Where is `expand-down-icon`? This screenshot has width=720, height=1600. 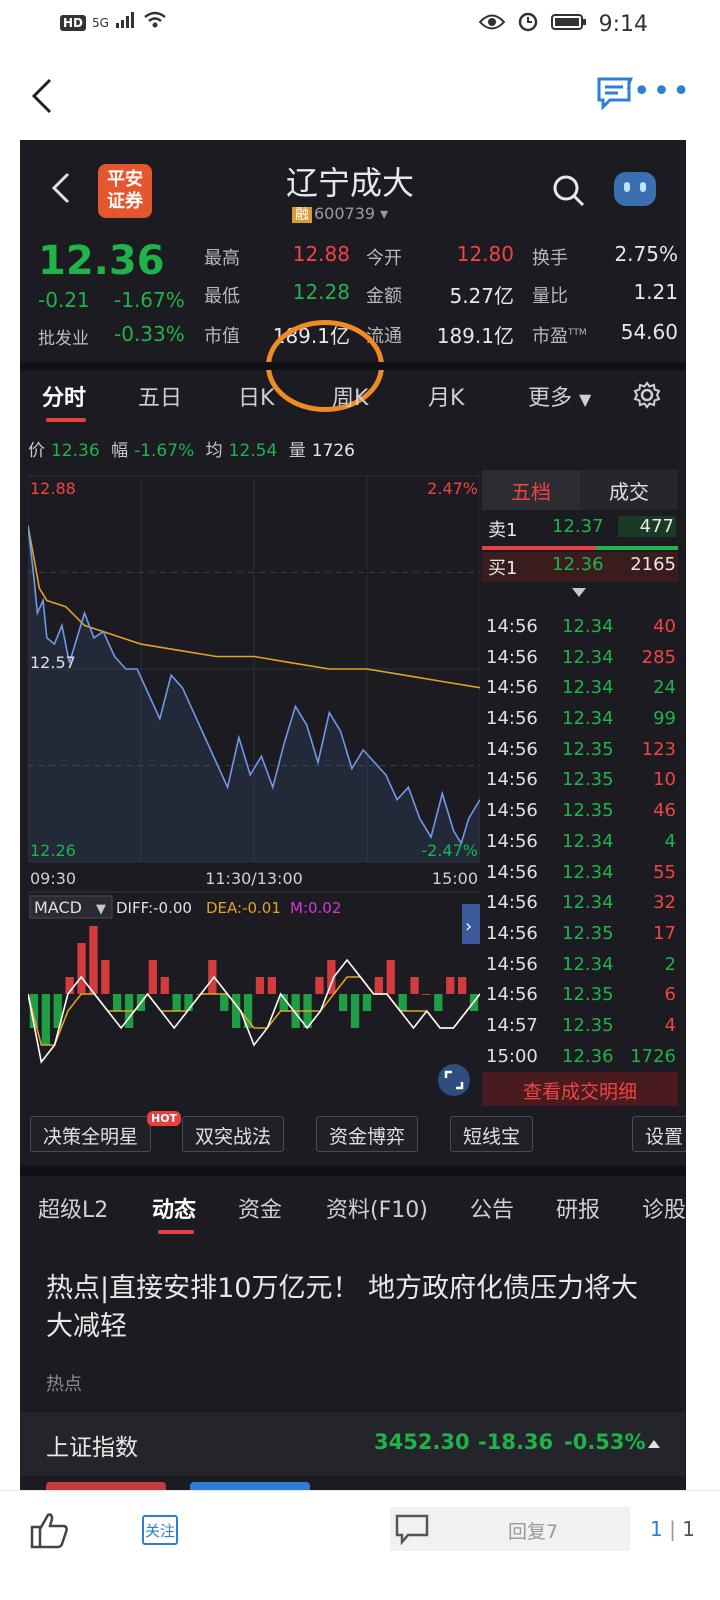
expand-down-icon is located at coordinates (579, 592).